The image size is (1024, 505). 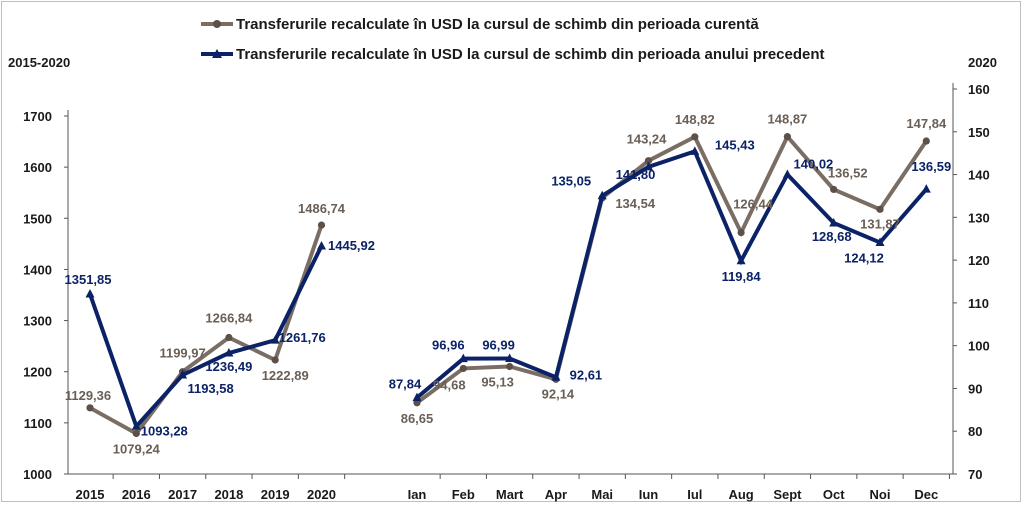 What do you see at coordinates (975, 431) in the screenshot?
I see `right-tick-label: 80` at bounding box center [975, 431].